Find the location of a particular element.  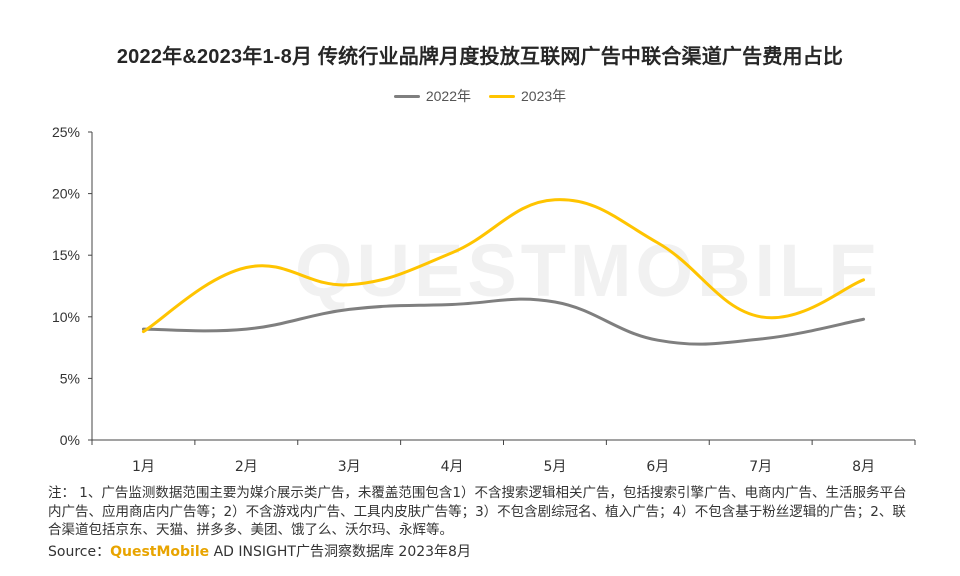

y-tick-label: 15% is located at coordinates (66, 255).